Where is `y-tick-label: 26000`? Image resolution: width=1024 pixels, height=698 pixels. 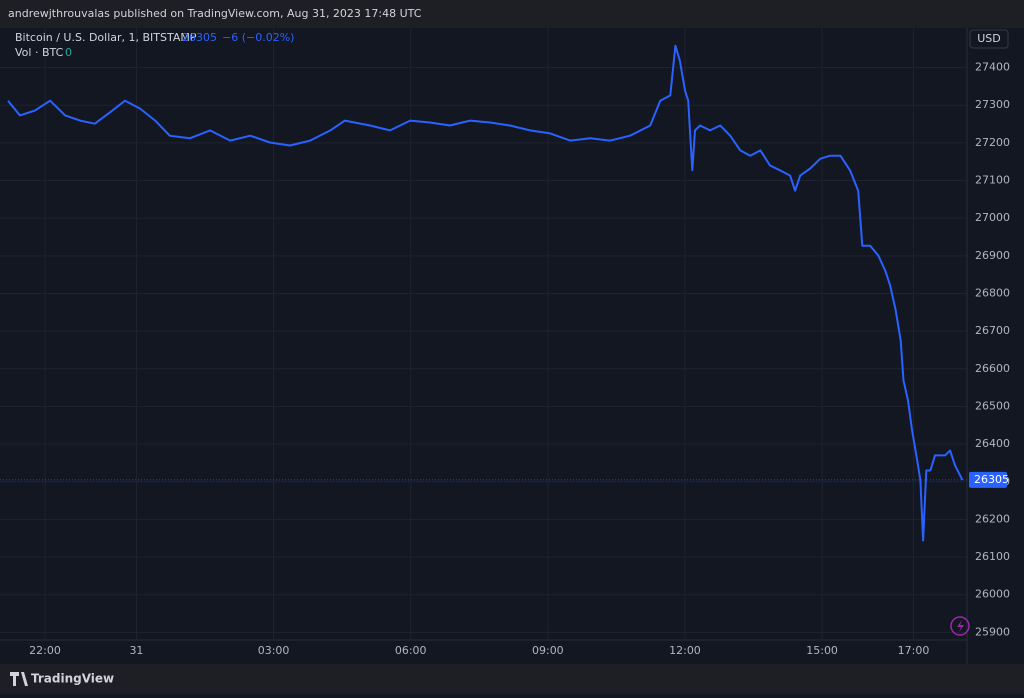 y-tick-label: 26000 is located at coordinates (992, 594).